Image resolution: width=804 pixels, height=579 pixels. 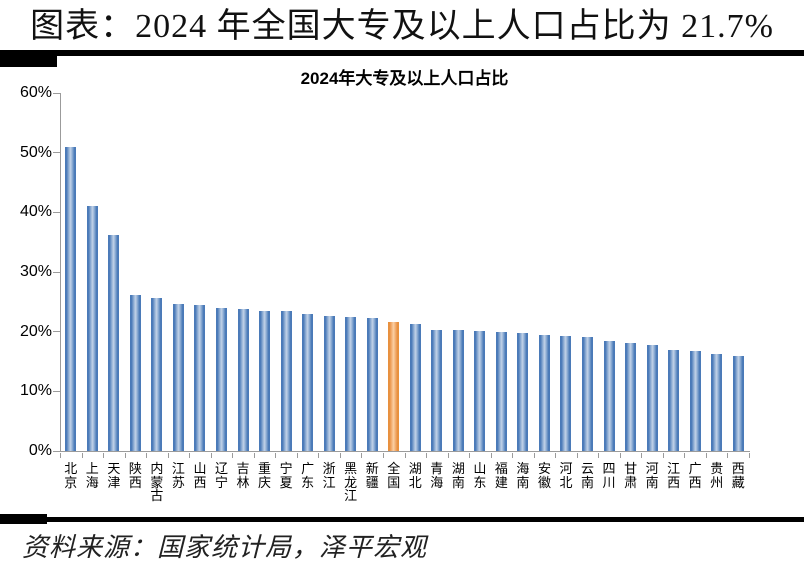 What do you see at coordinates (243, 379) in the screenshot?
I see `bar-吉林` at bounding box center [243, 379].